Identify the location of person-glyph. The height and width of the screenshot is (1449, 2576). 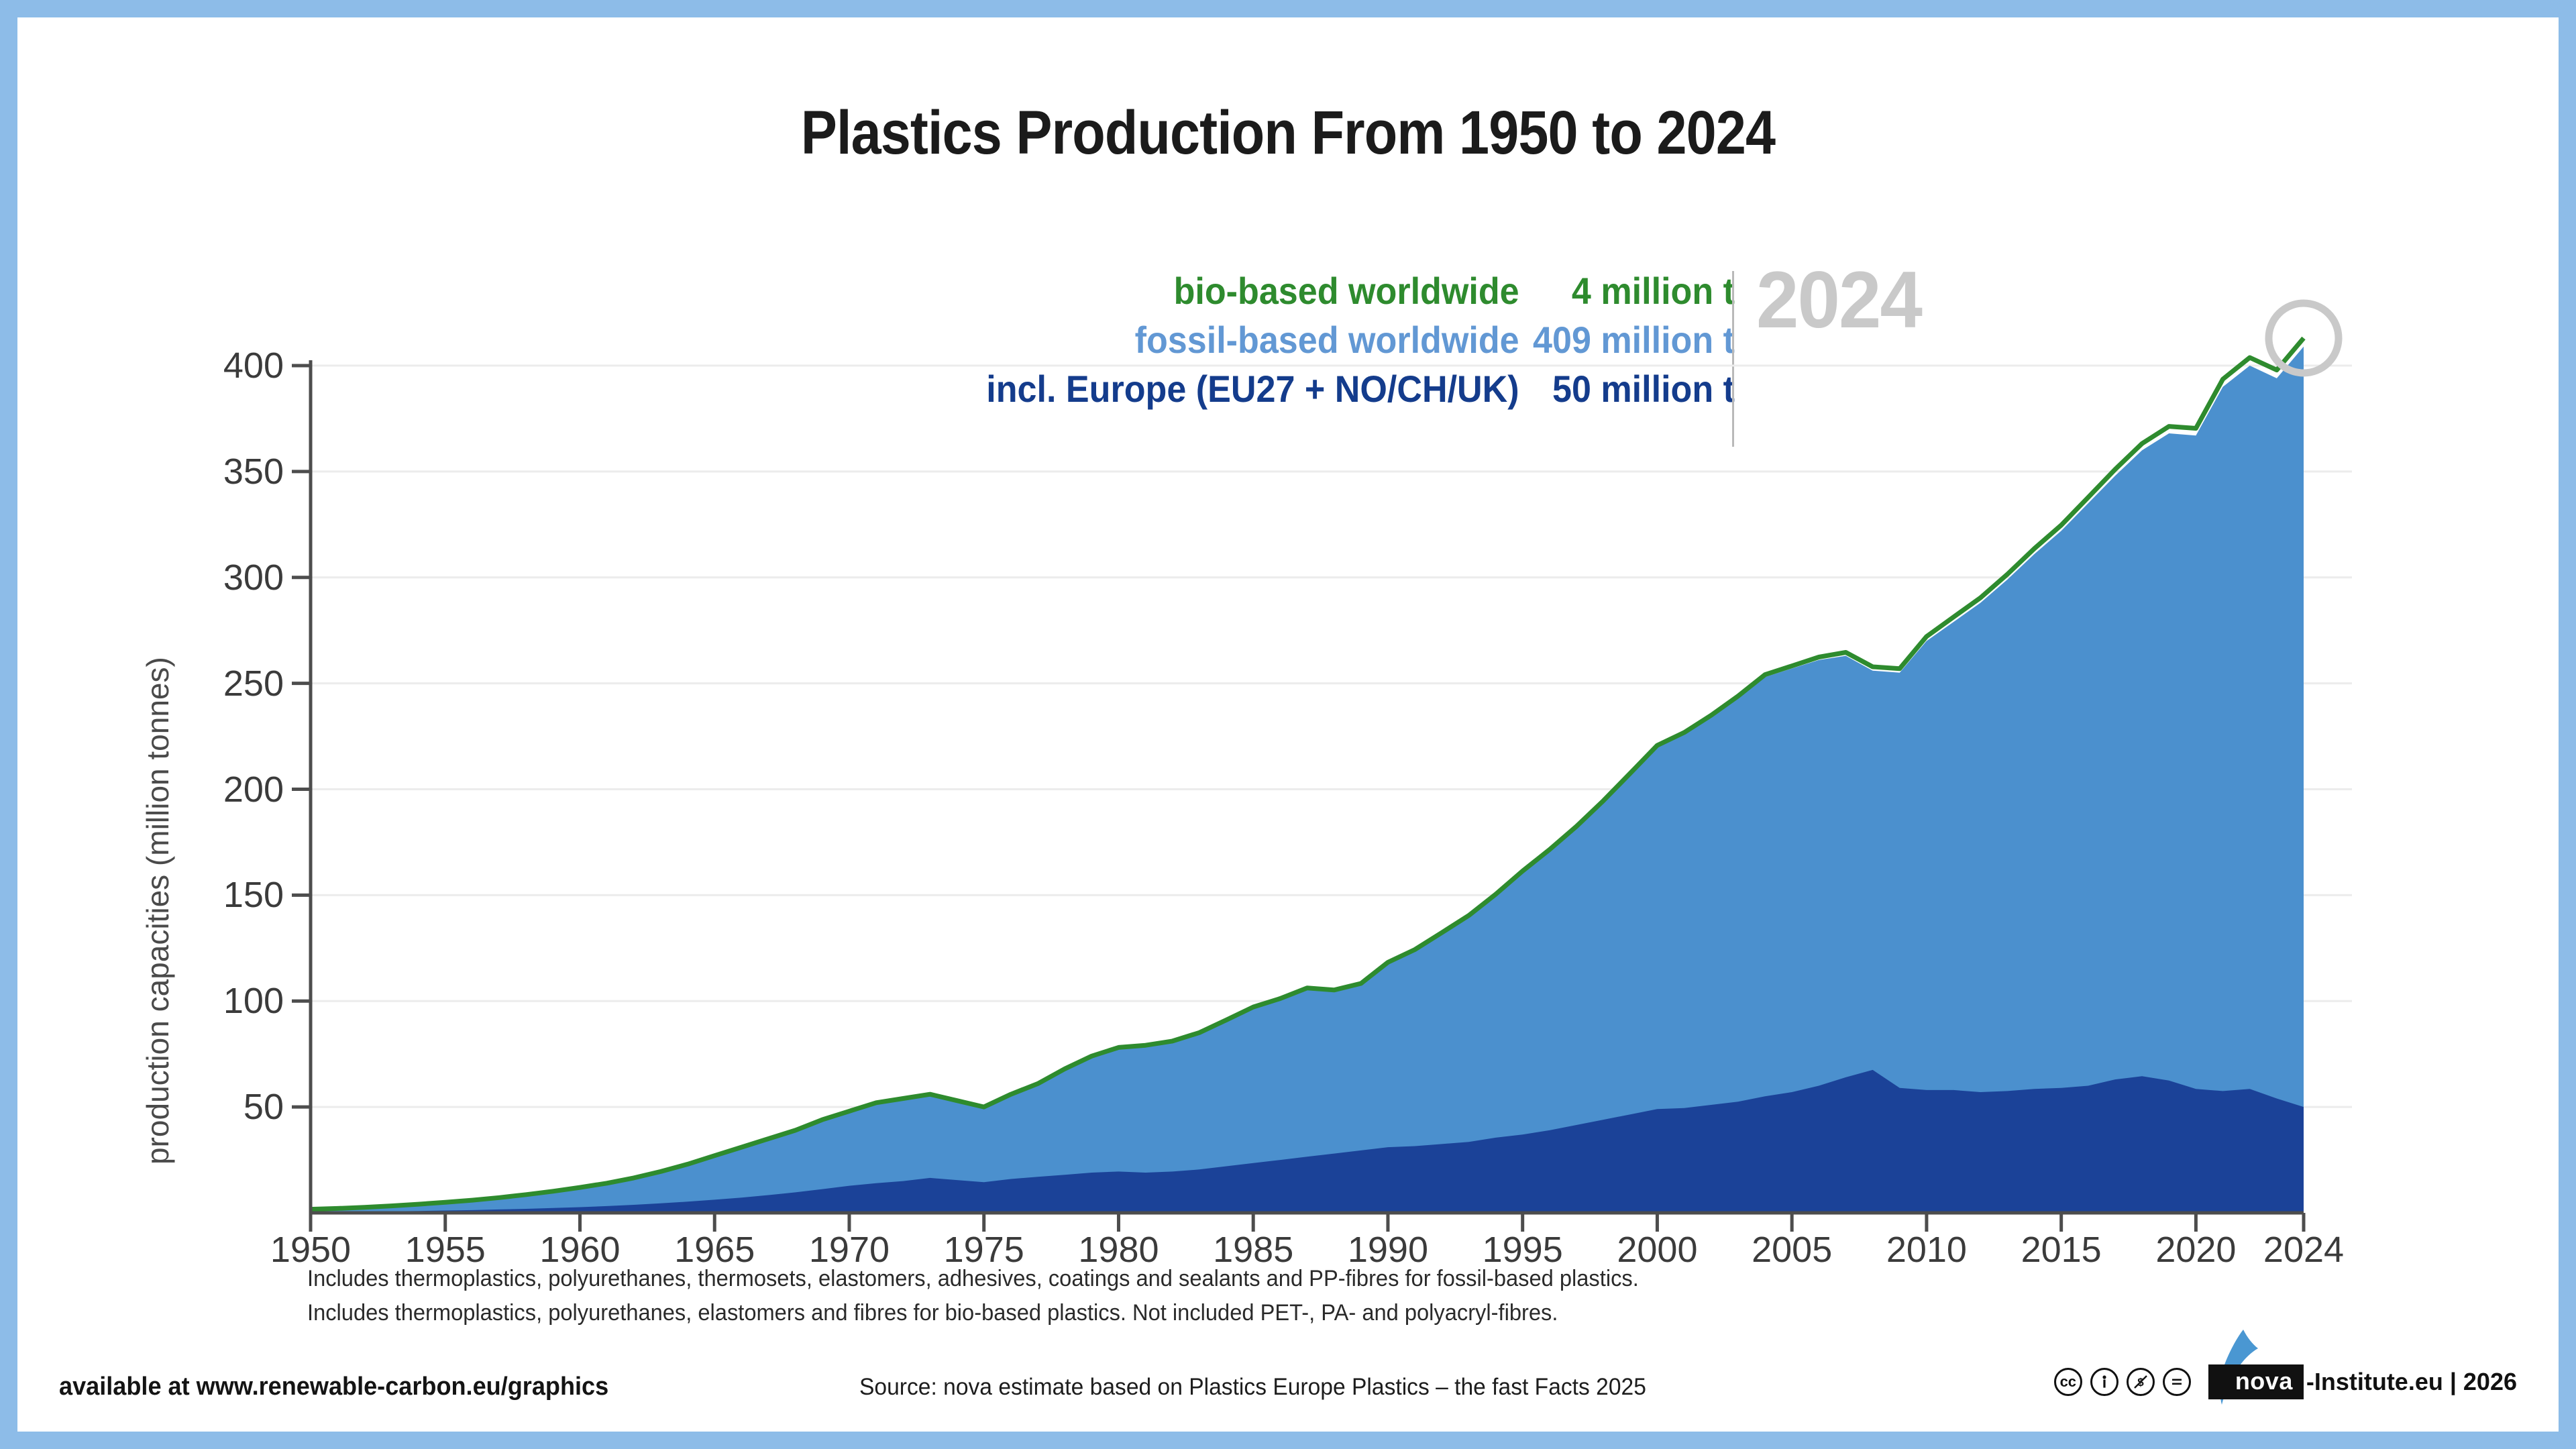
(2104, 1381).